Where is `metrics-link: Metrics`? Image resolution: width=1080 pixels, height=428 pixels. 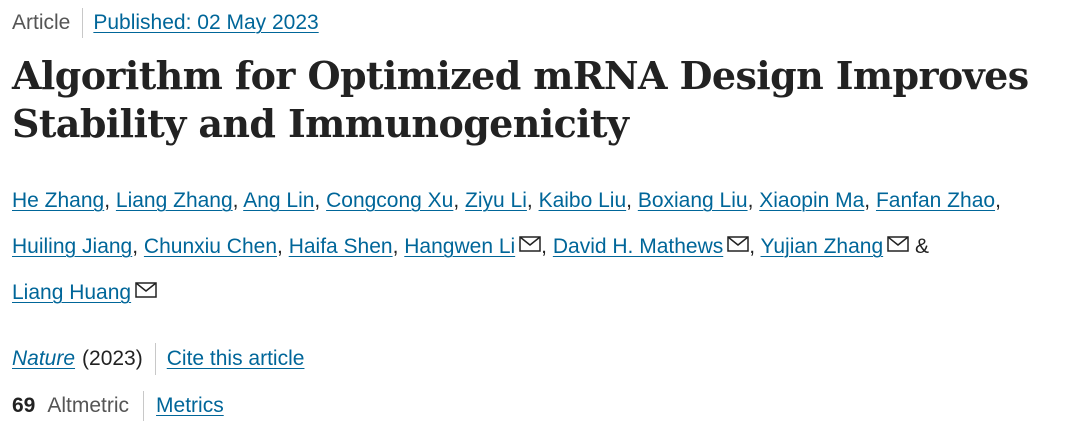
metrics-link: Metrics is located at coordinates (190, 405).